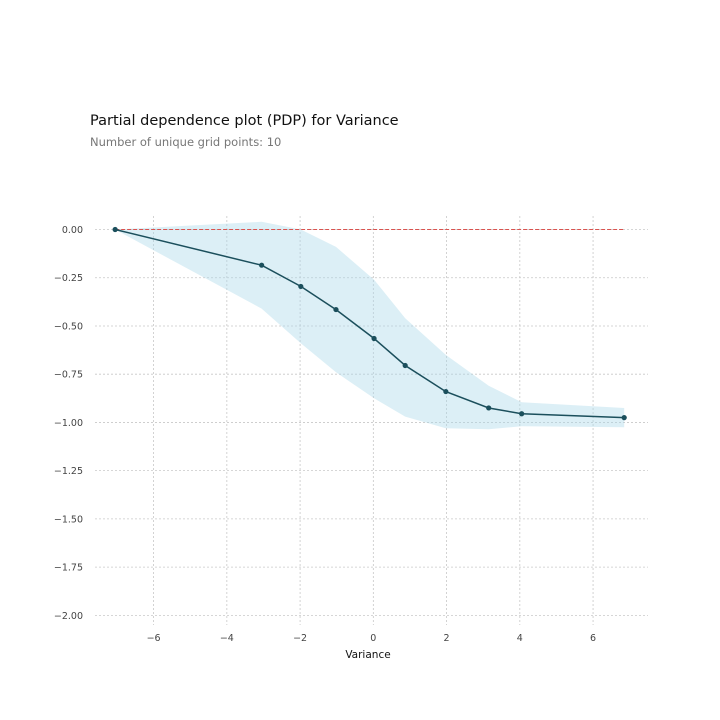 This screenshot has width=720, height=720. Describe the element at coordinates (300, 638) in the screenshot. I see `x-tick-label: −2` at that location.